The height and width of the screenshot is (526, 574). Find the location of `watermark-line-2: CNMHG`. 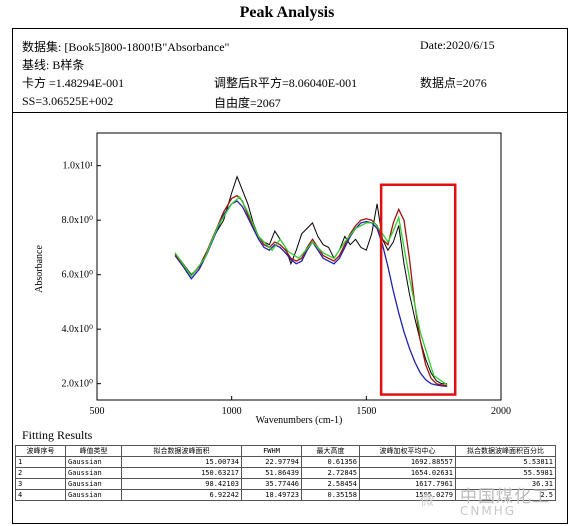

watermark-line-2: CNMHG is located at coordinates (488, 511).